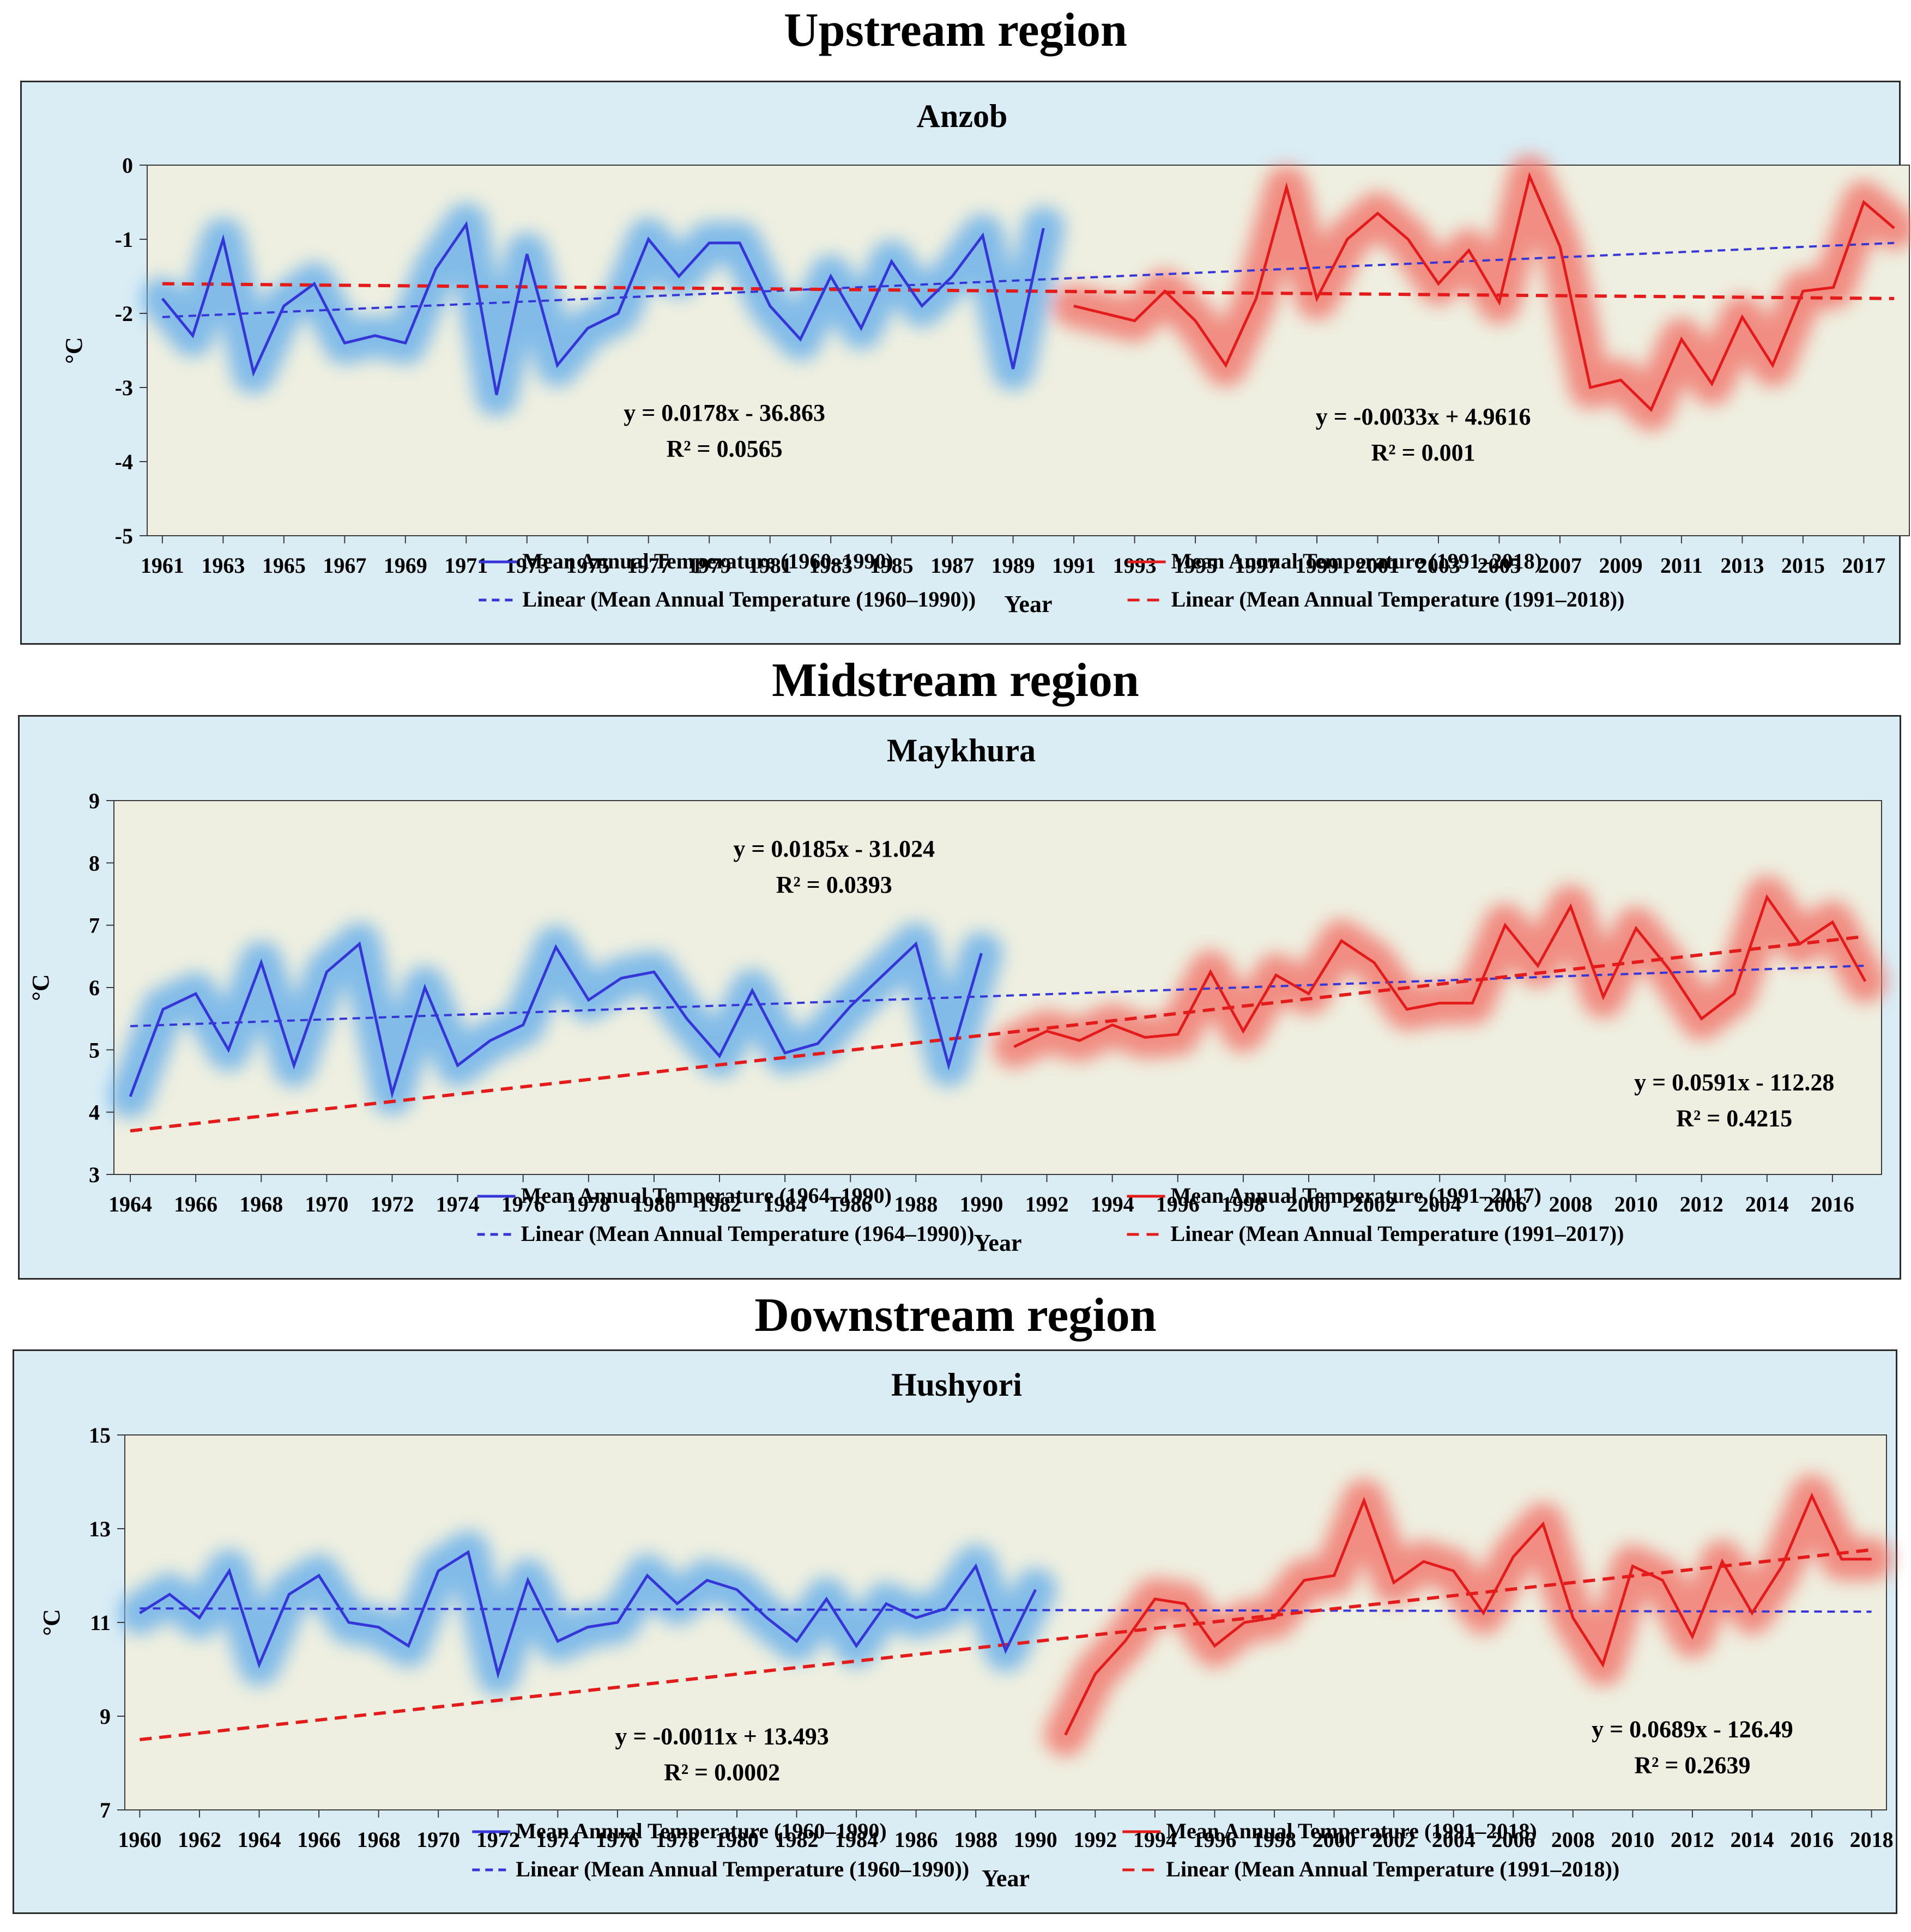 This screenshot has height=1932, width=1911. What do you see at coordinates (1214, 1839) in the screenshot?
I see `x-tick-label: 1996` at bounding box center [1214, 1839].